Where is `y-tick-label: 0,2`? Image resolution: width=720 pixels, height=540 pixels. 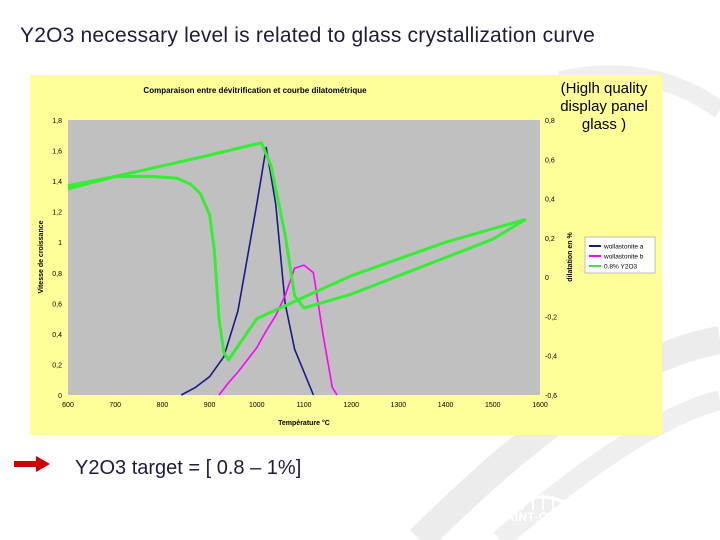 y-tick-label: 0,2 is located at coordinates (57, 365).